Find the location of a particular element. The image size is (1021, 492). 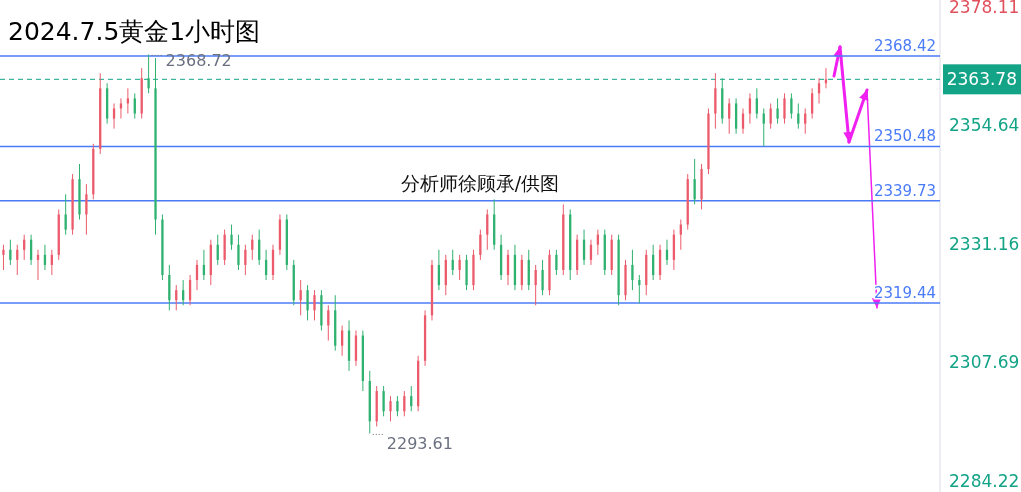

ref-line-label: 2350.48 is located at coordinates (904, 136).